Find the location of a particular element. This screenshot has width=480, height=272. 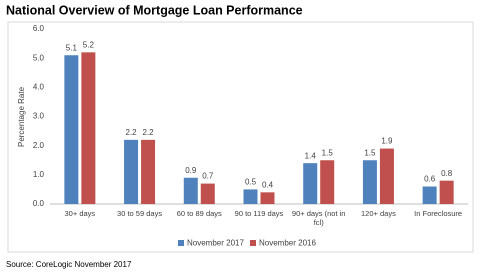

data-label: 0.4 is located at coordinates (268, 184).